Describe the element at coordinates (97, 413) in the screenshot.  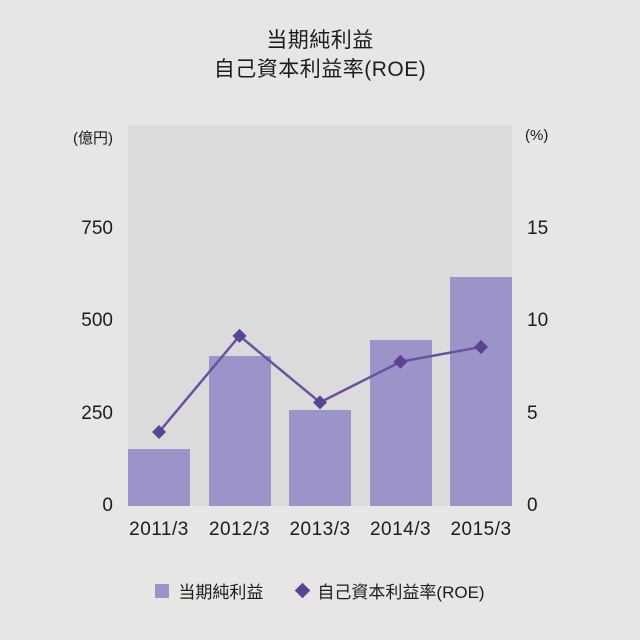
I see `left-axis-tick-250: 250` at that location.